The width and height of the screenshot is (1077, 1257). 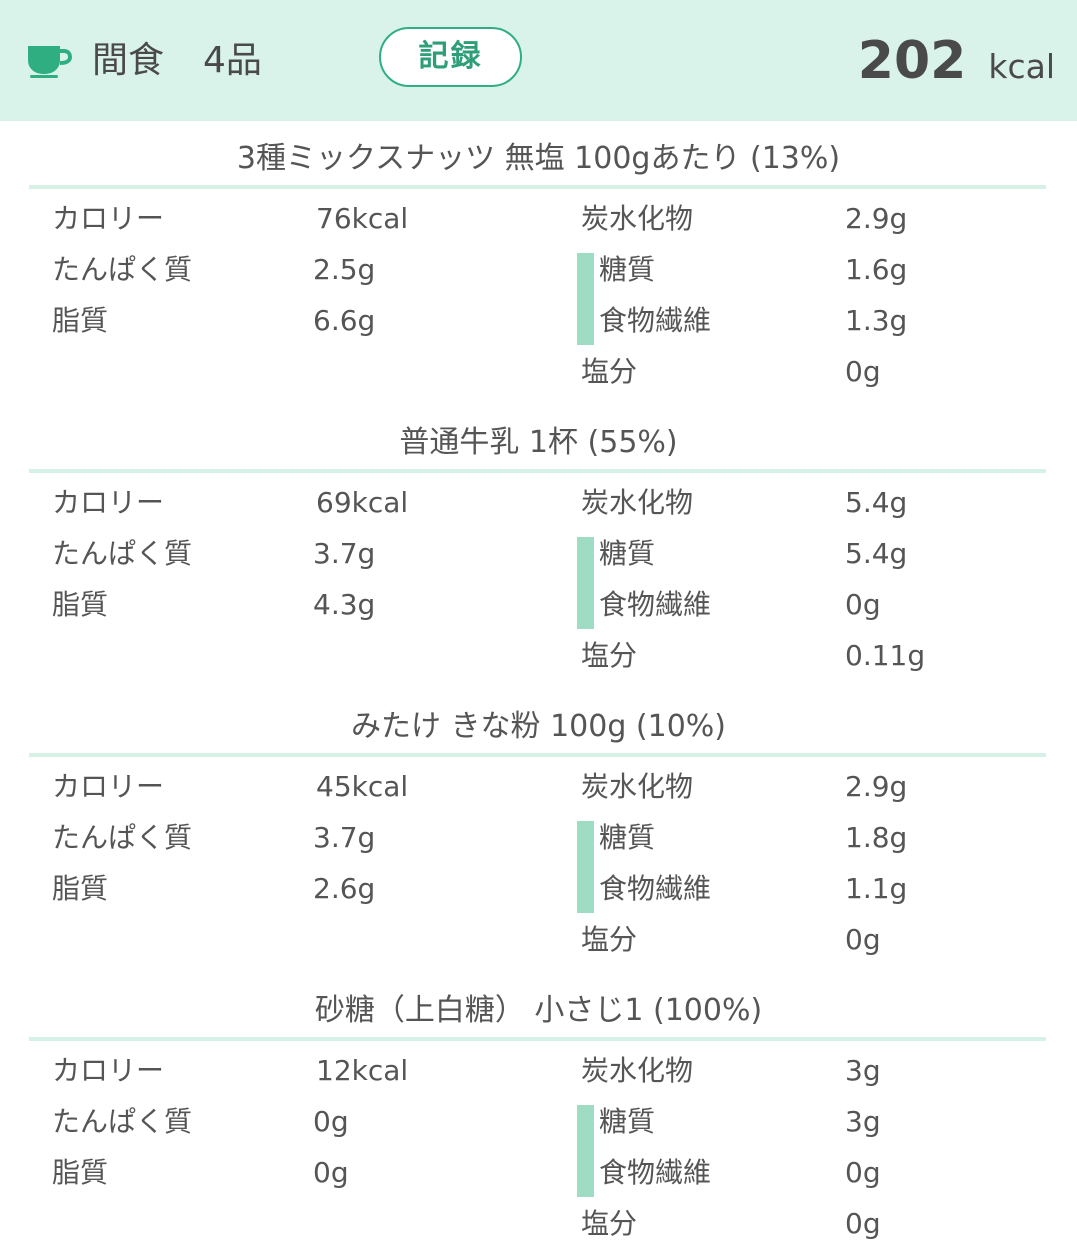 I want to click on salt-value: 0.11g, so click(x=885, y=655).